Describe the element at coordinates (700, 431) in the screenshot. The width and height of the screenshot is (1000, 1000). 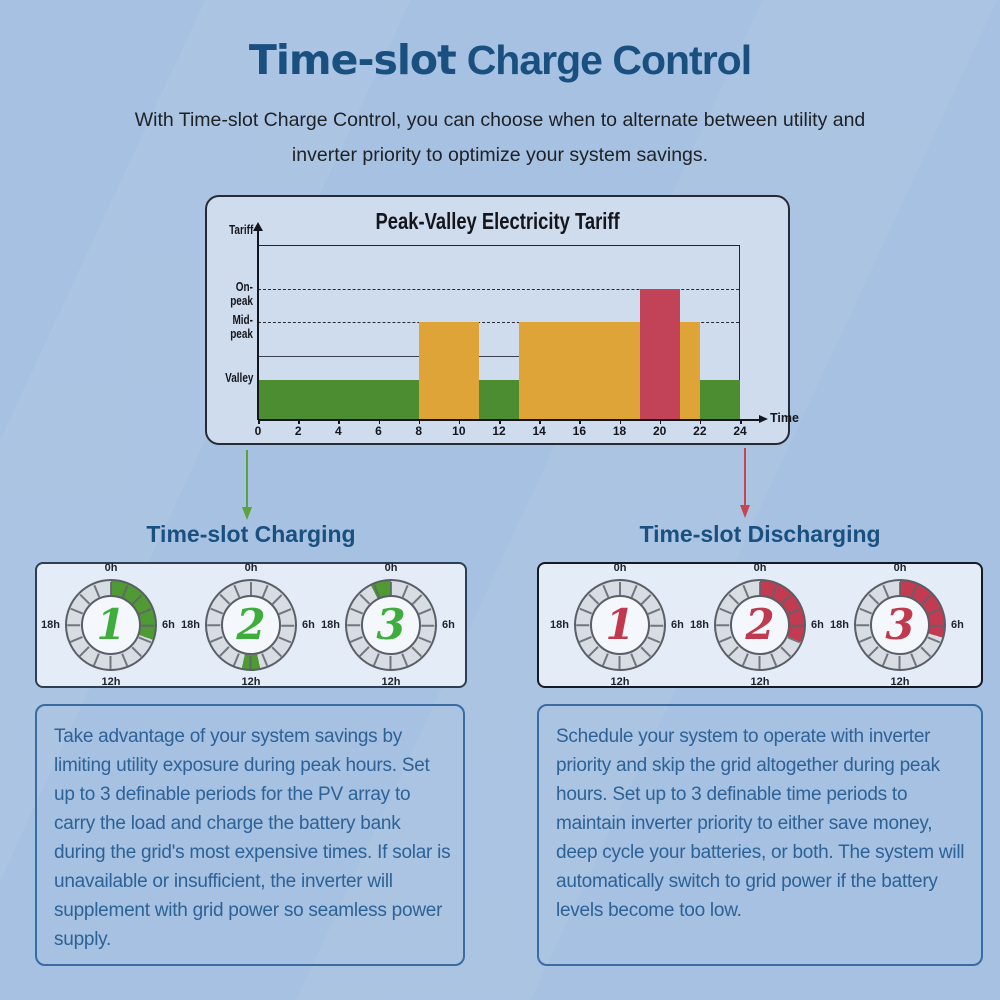
I see `x-tick-label-22: 22` at that location.